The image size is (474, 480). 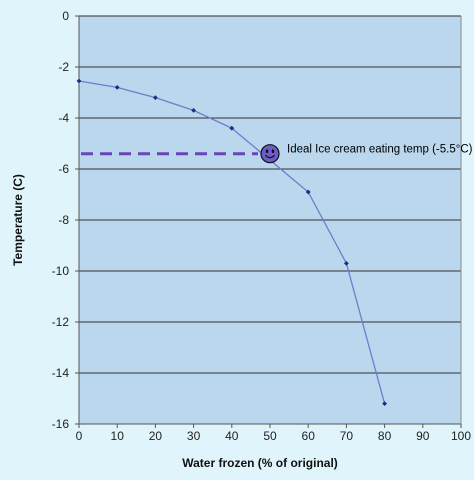 I want to click on y-axis-title: Temperature (C), so click(x=18, y=220).